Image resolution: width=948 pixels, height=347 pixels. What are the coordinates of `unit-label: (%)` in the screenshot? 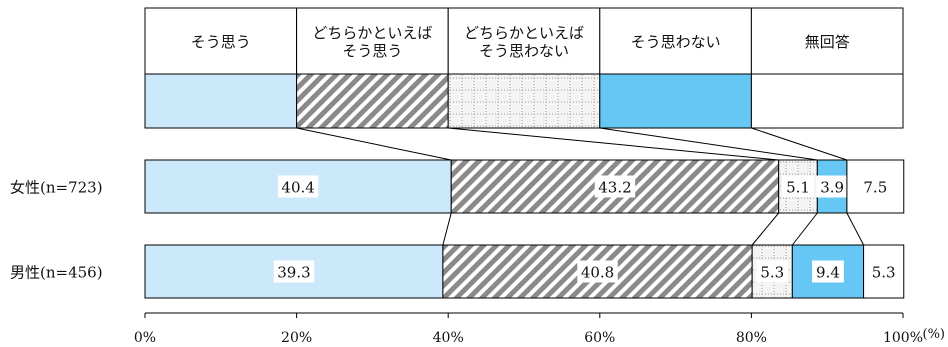 It's located at (934, 334).